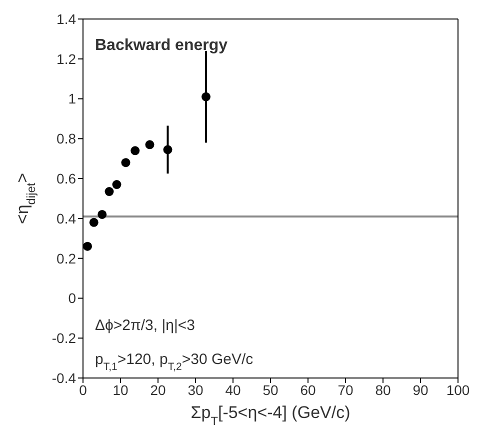 The image size is (477, 435). Describe the element at coordinates (161, 45) in the screenshot. I see `annotation: Backward energy` at that location.